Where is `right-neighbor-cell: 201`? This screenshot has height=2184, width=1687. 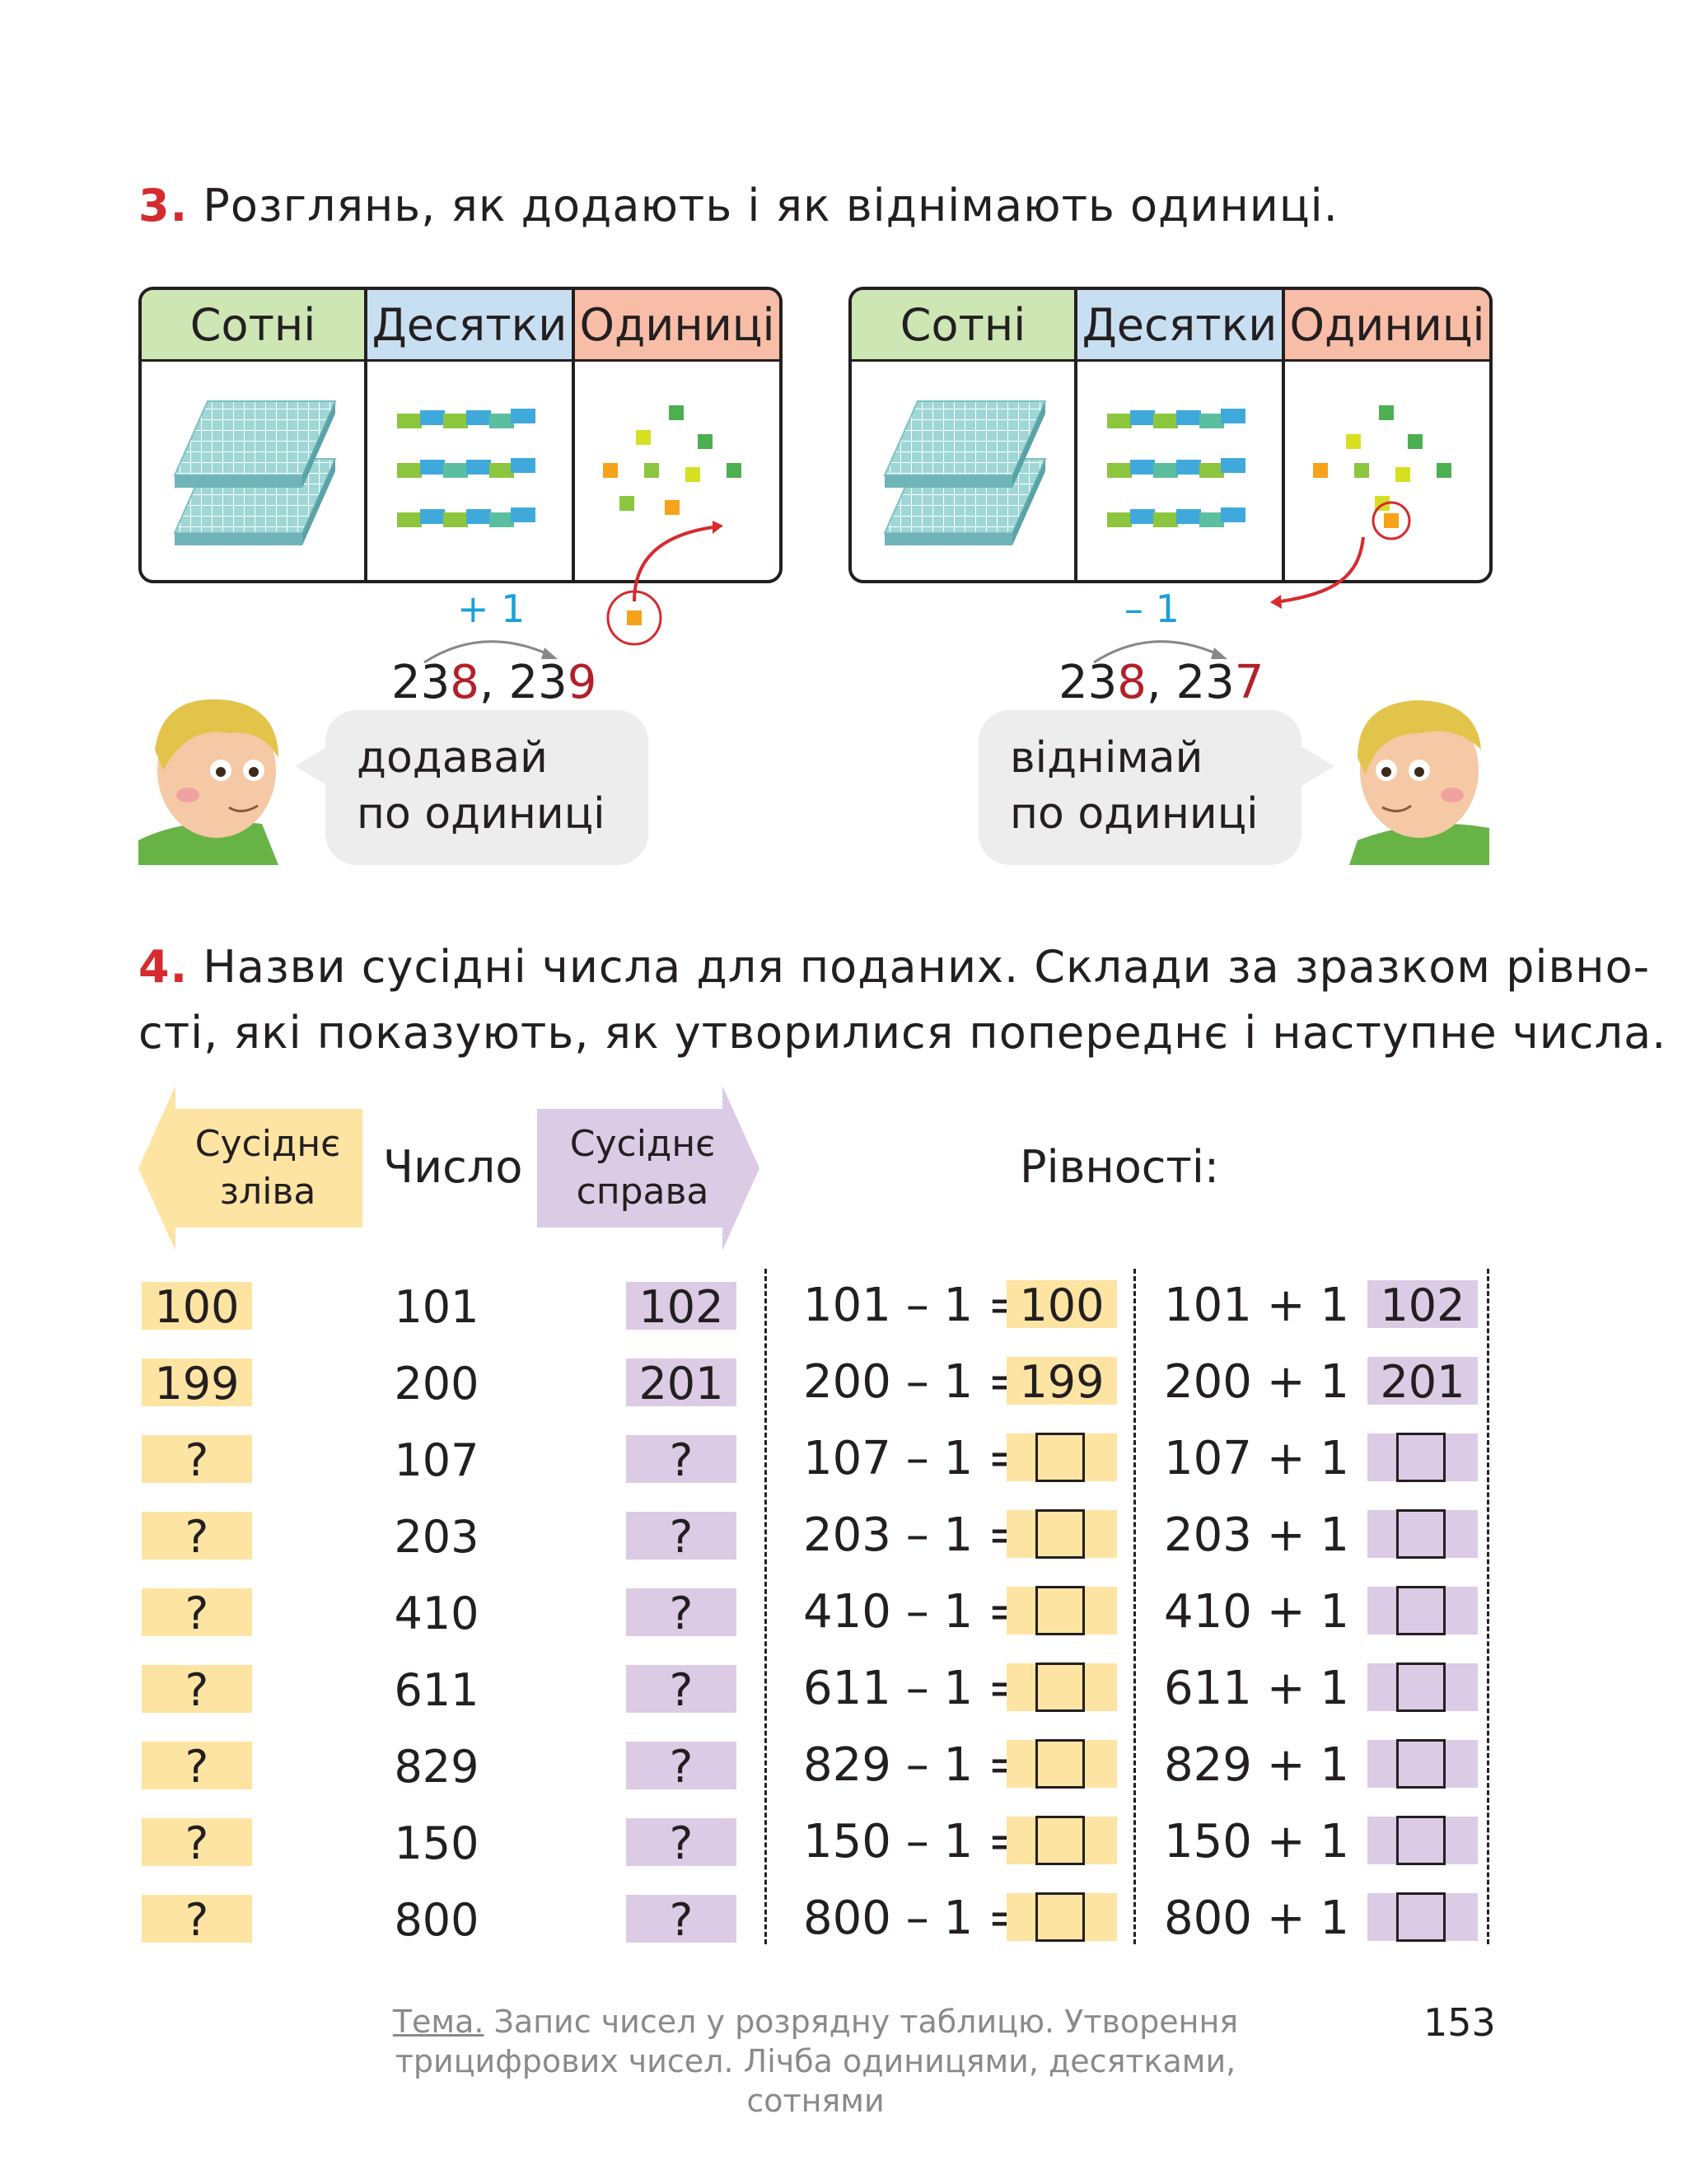
right-neighbor-cell: 201 is located at coordinates (681, 1384).